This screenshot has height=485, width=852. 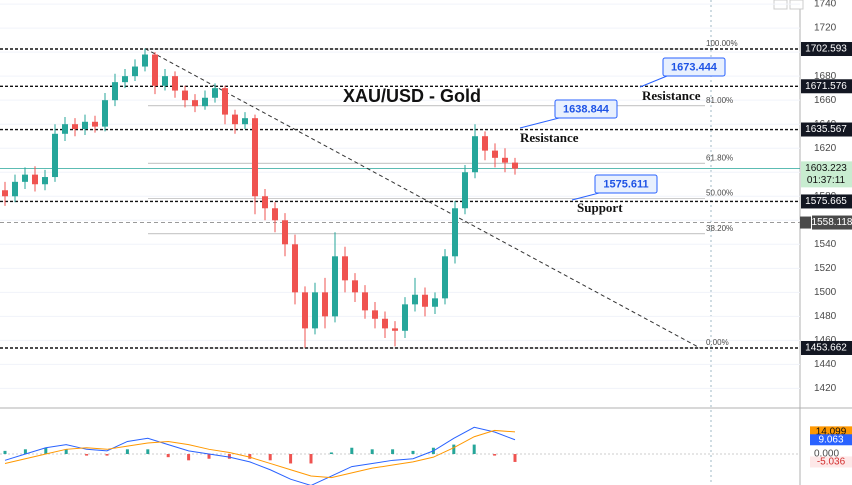 What do you see at coordinates (825, 292) in the screenshot?
I see `y-tick-label: 1500` at bounding box center [825, 292].